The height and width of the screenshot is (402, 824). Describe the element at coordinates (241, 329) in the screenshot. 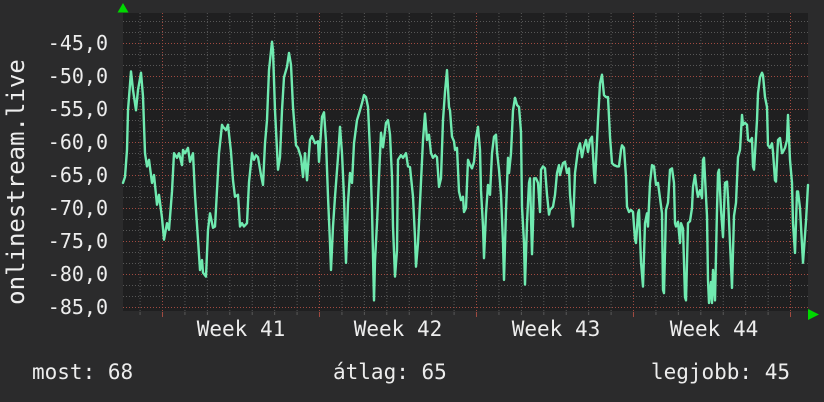

I see `week-label: Week 41` at that location.